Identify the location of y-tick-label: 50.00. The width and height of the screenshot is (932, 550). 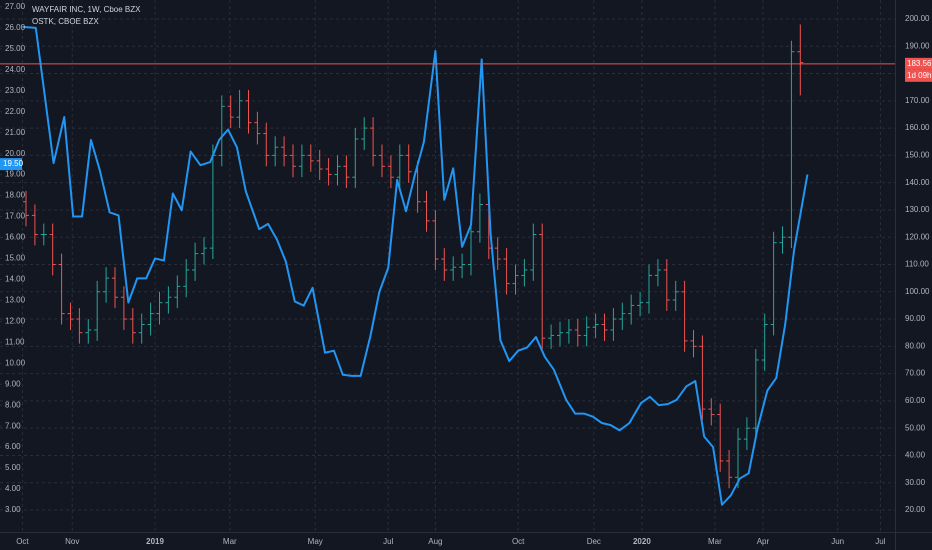
(915, 427).